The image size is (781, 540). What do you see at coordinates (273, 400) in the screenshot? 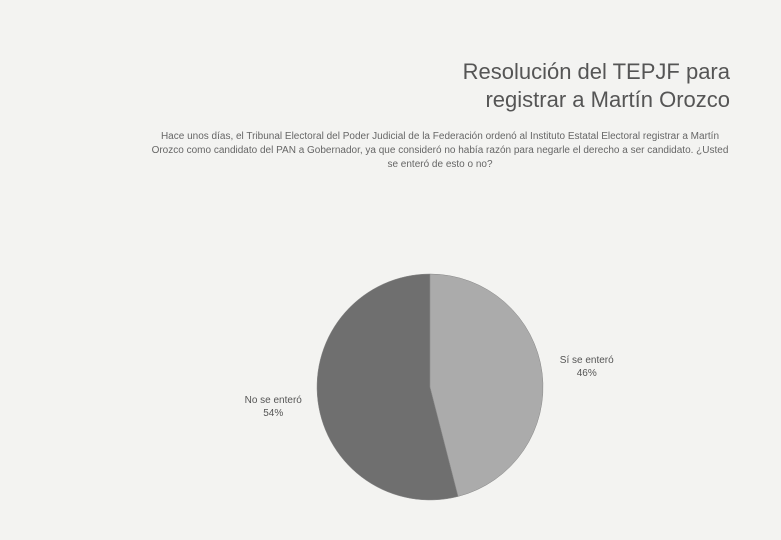
I see `slice-name: No se enteró` at bounding box center [273, 400].